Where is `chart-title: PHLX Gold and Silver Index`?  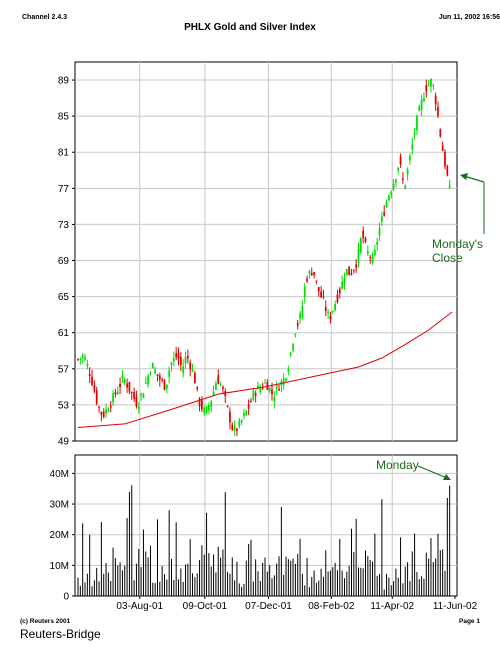 chart-title: PHLX Gold and Silver Index is located at coordinates (250, 27).